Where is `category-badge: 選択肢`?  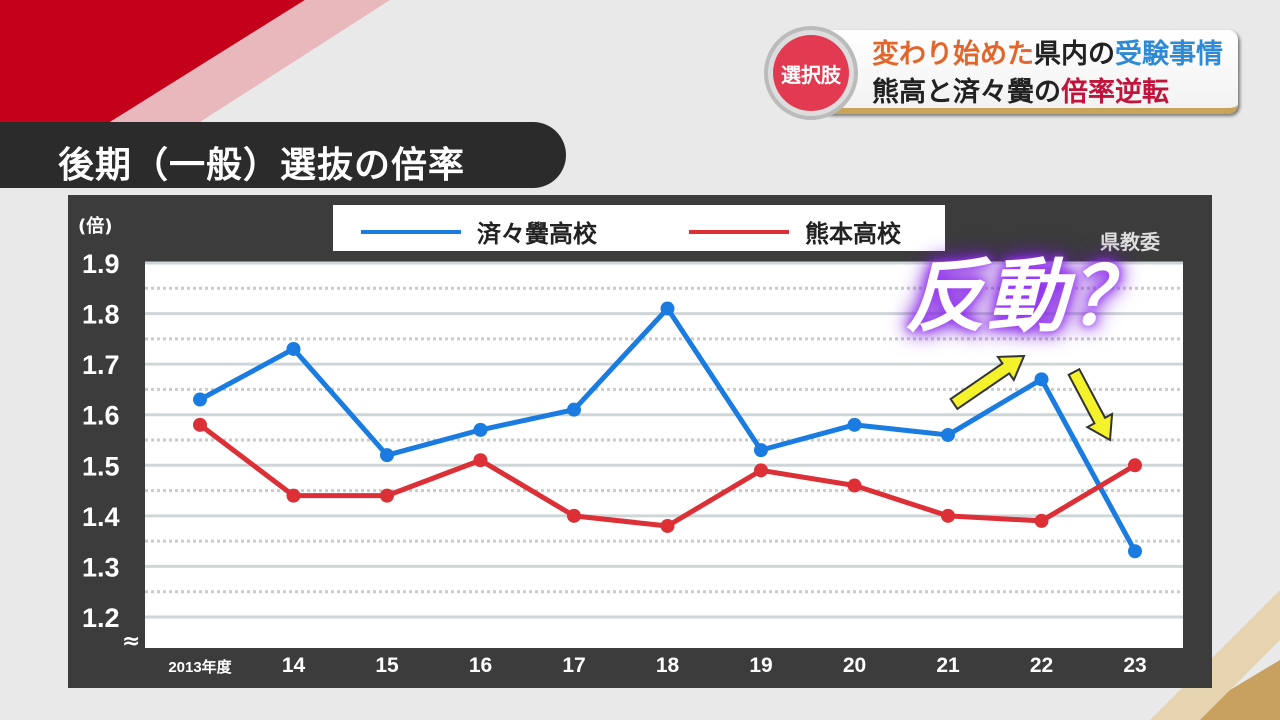
category-badge: 選択肢 is located at coordinates (811, 73).